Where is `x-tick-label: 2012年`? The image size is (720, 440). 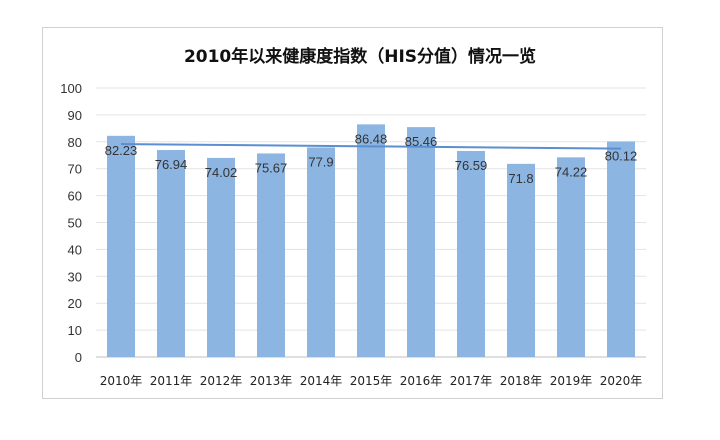 x-tick-label: 2012年 is located at coordinates (221, 381).